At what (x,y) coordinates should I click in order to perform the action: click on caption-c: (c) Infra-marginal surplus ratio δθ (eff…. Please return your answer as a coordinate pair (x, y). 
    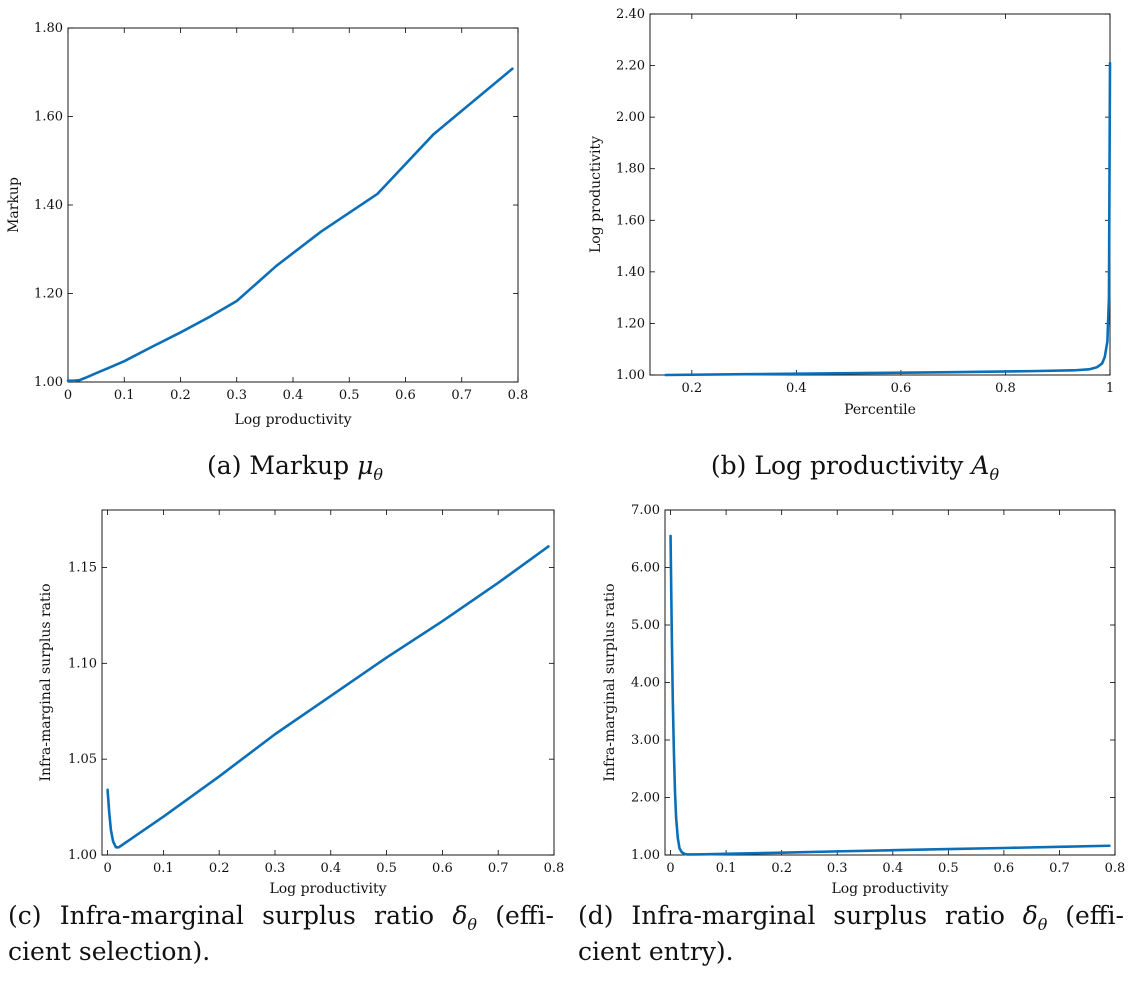
    Looking at the image, I should click on (281, 934).